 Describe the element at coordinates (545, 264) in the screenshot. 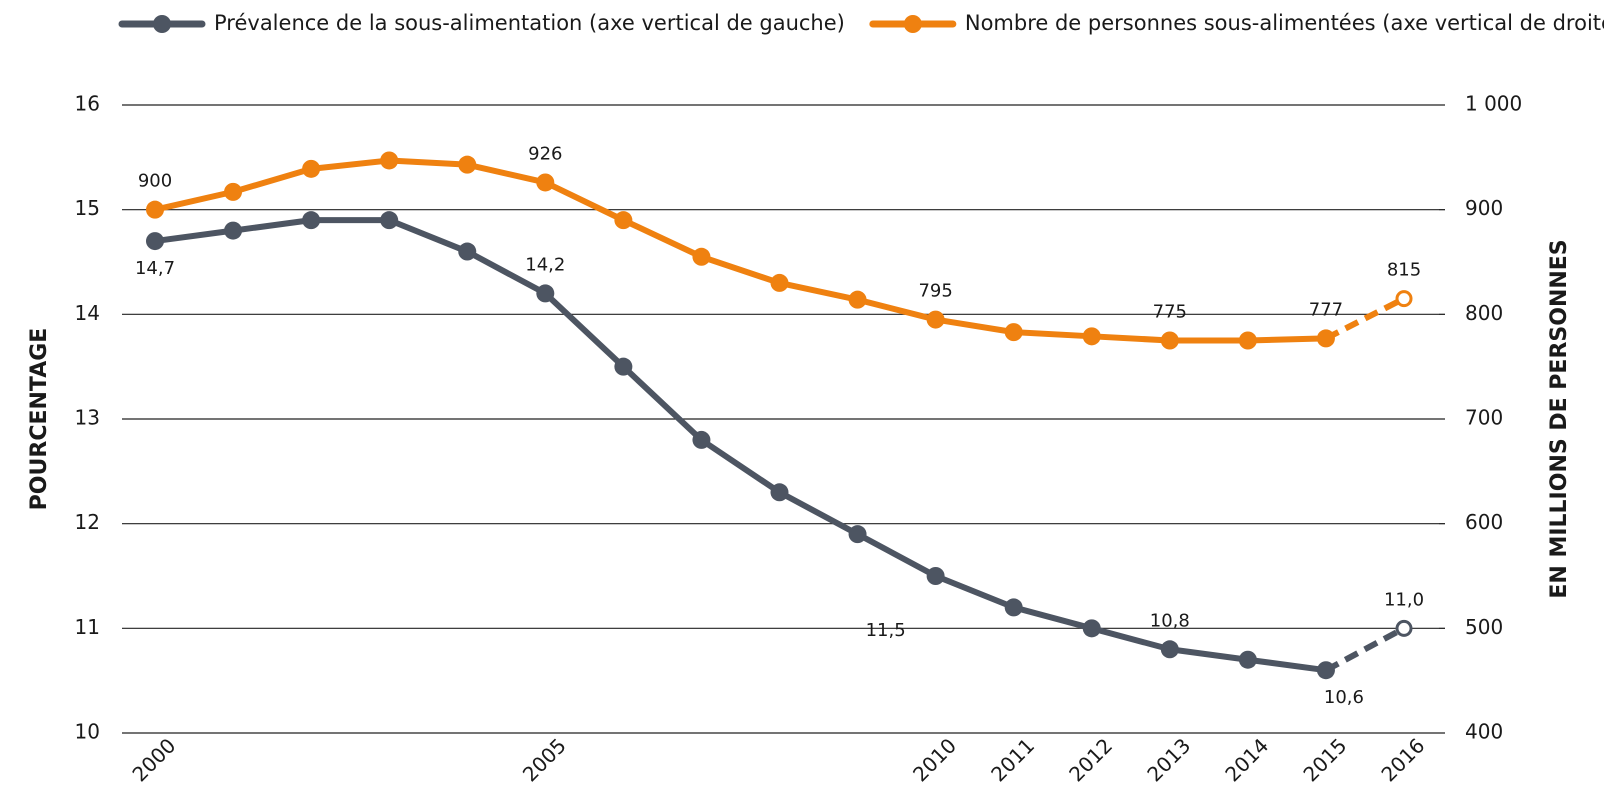

I see `data-label: 14,2` at that location.